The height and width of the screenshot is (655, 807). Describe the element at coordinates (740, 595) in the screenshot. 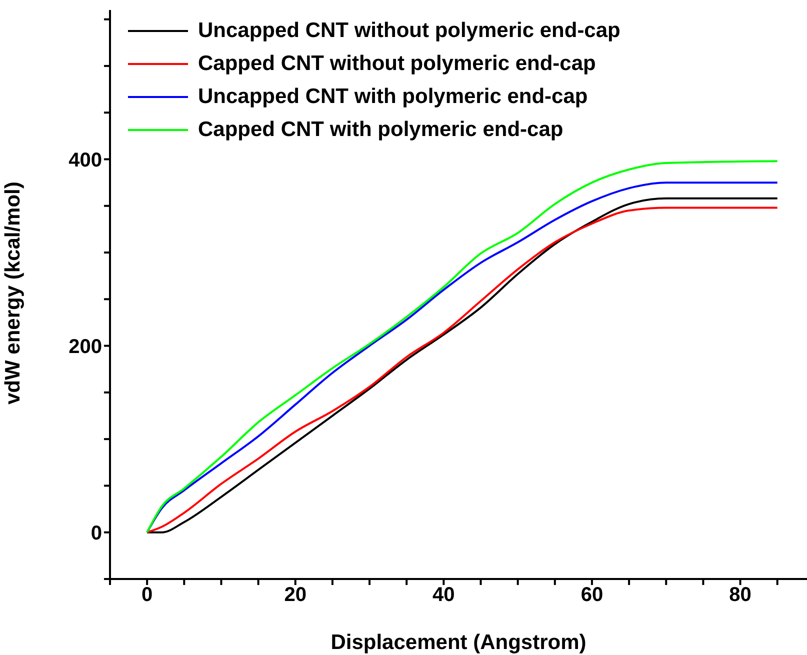

I see `x-tick-label: 80` at that location.